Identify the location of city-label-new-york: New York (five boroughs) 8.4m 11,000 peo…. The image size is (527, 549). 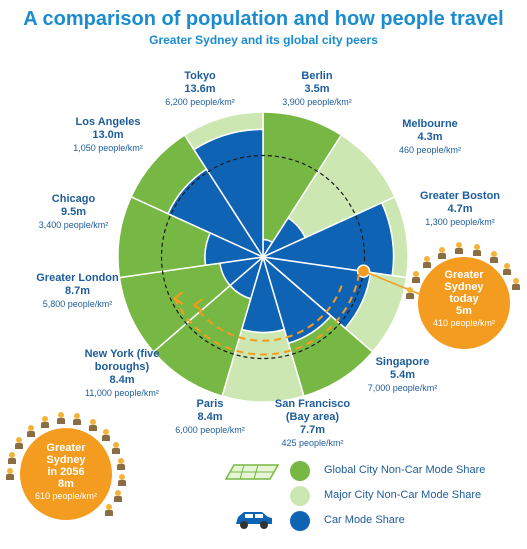
(122, 374).